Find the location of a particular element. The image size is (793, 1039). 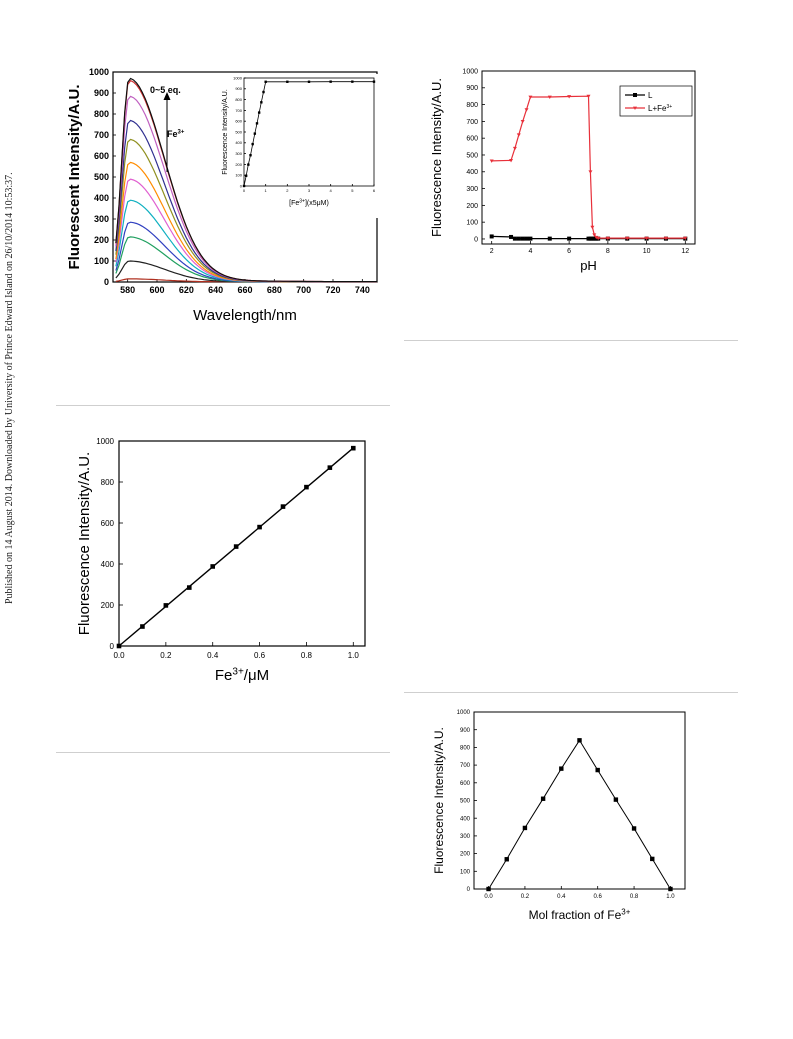

x-tick-label: 720 is located at coordinates (332, 290).